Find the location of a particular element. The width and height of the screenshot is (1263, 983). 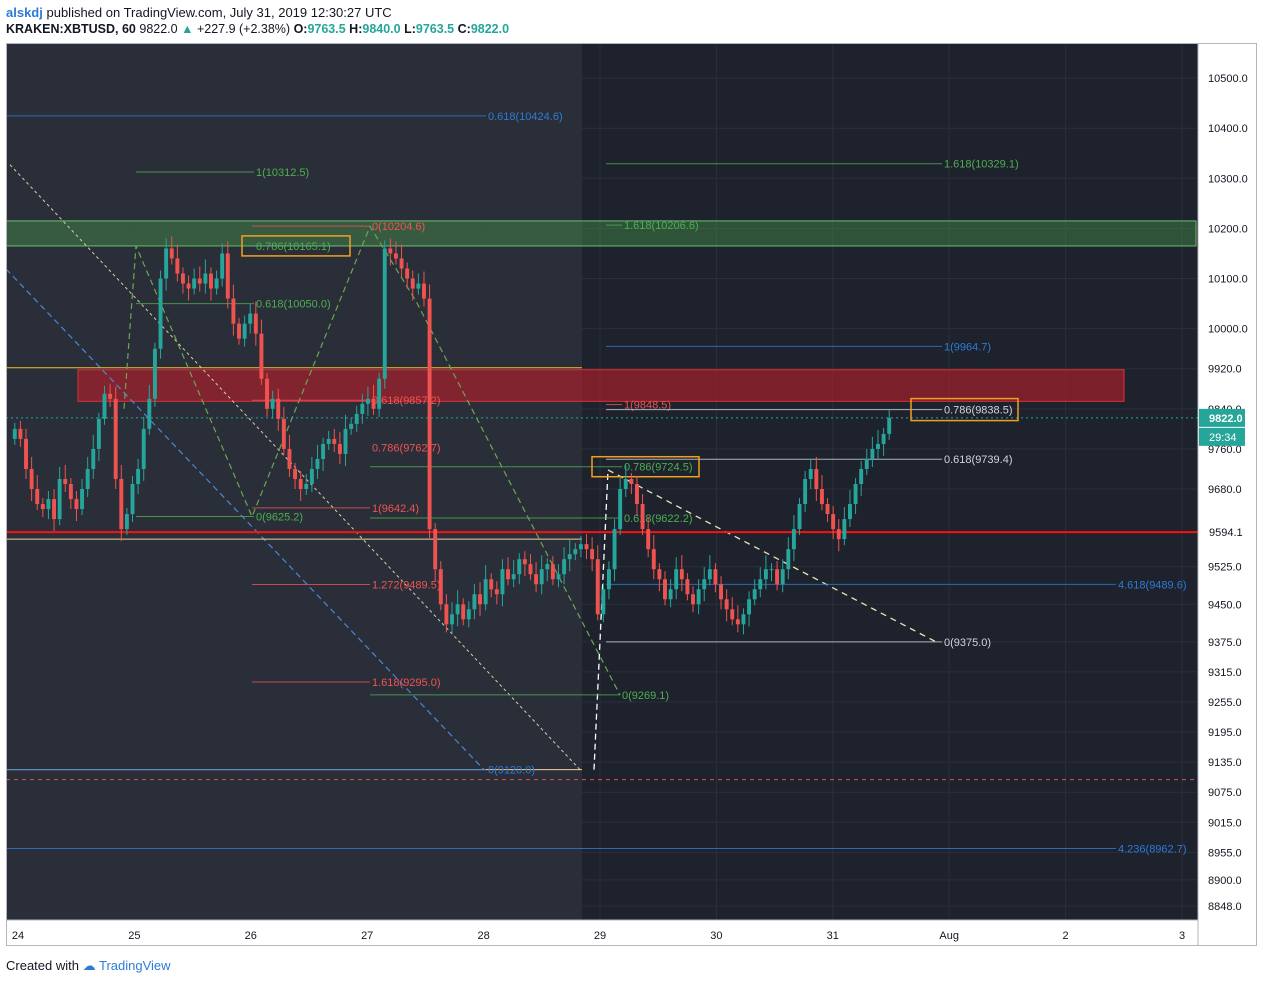

time-axis: 24 25 26 27 28 29 30 31 Aug 2 3 is located at coordinates (598, 936).